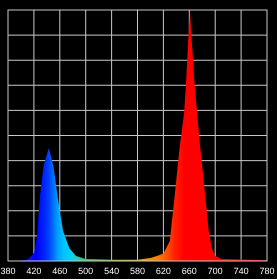 Image resolution: width=277 pixels, height=279 pixels. Describe the element at coordinates (215, 271) in the screenshot. I see `x-tick-label: 700` at that location.